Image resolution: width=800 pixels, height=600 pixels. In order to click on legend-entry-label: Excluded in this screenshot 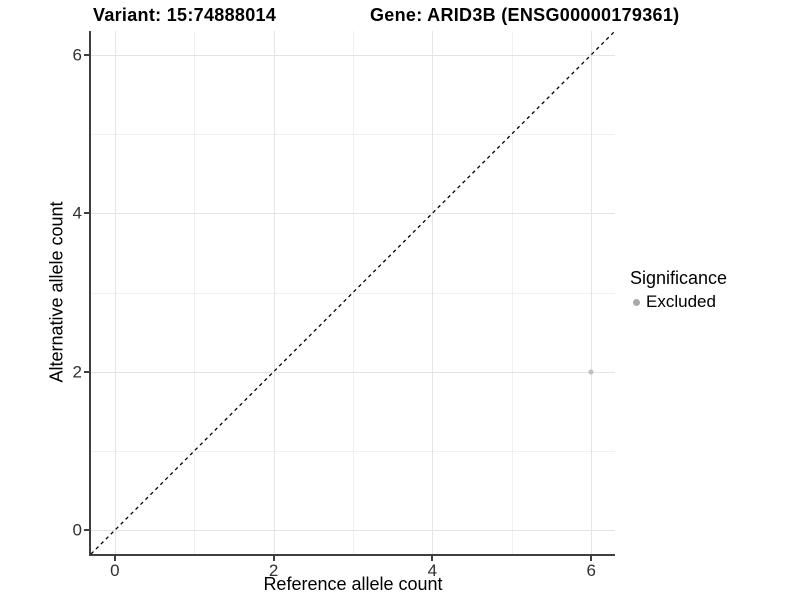, I will do `click(681, 301)`.